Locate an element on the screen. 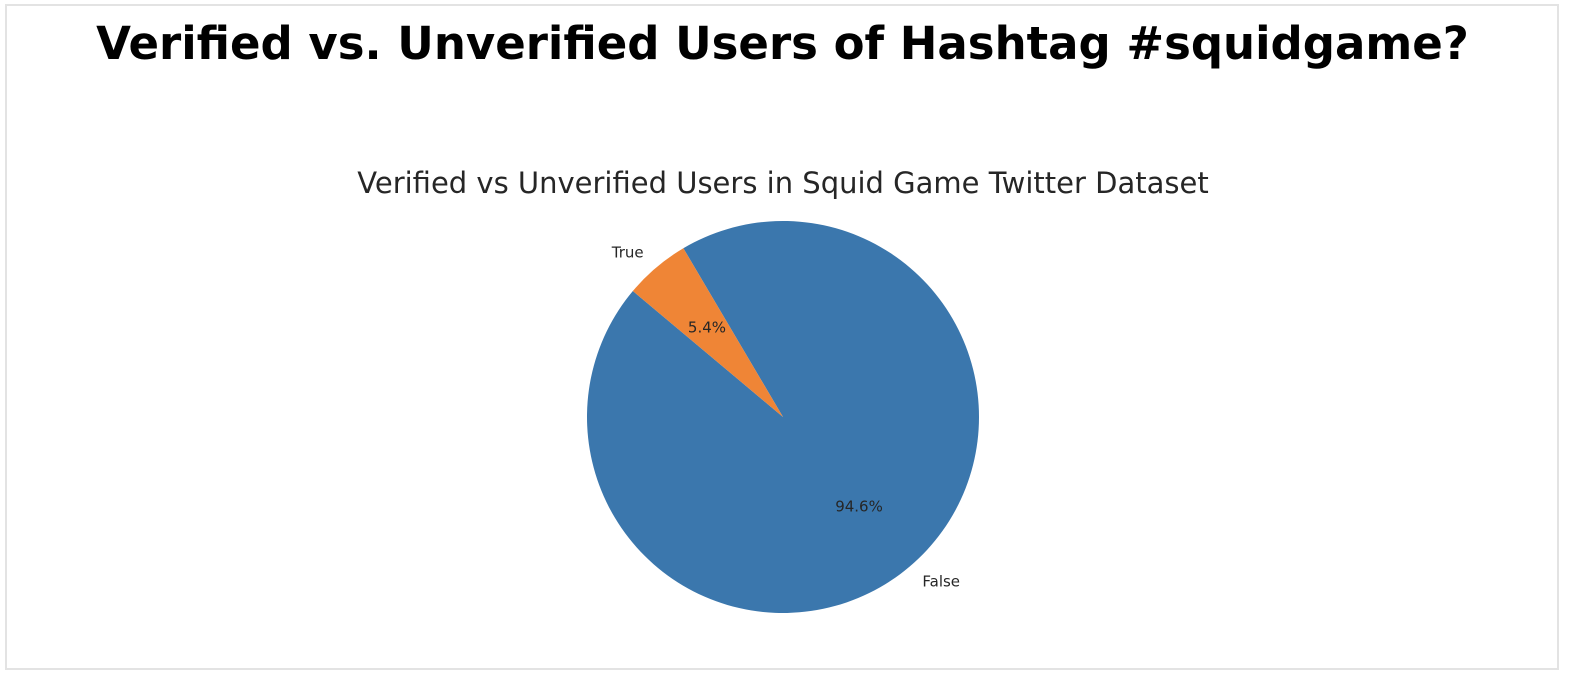 The height and width of the screenshot is (690, 1594). pie-slice-true is located at coordinates (707, 332).